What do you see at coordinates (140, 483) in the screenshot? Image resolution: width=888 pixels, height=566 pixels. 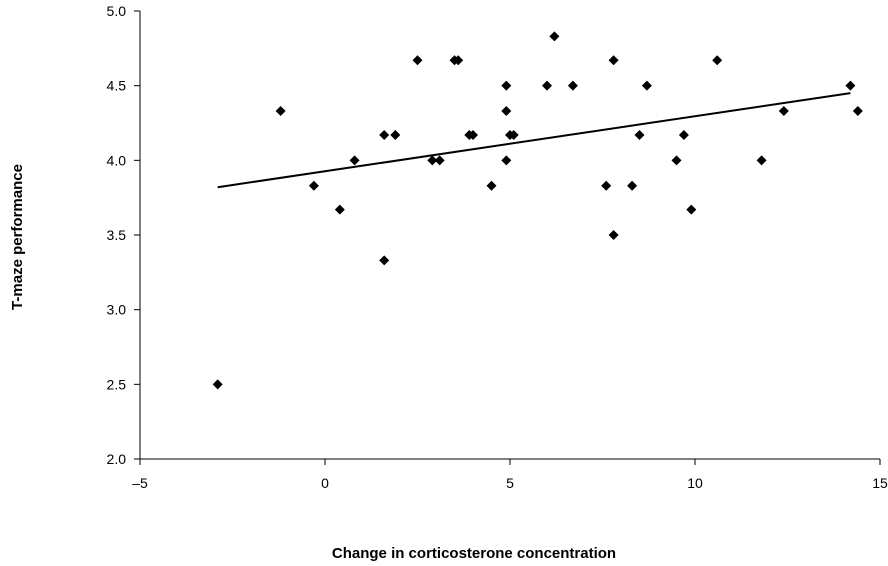 I see `x-tick-label: –5` at bounding box center [140, 483].